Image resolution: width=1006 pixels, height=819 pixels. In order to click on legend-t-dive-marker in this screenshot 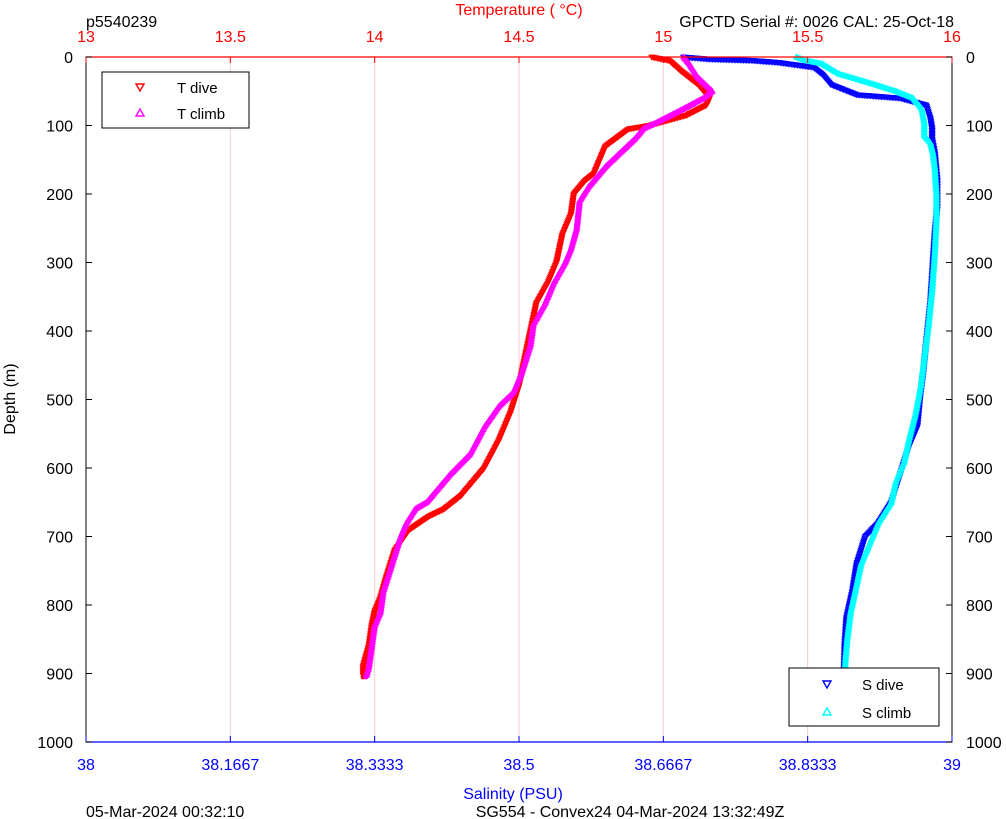, I will do `click(140, 88)`.